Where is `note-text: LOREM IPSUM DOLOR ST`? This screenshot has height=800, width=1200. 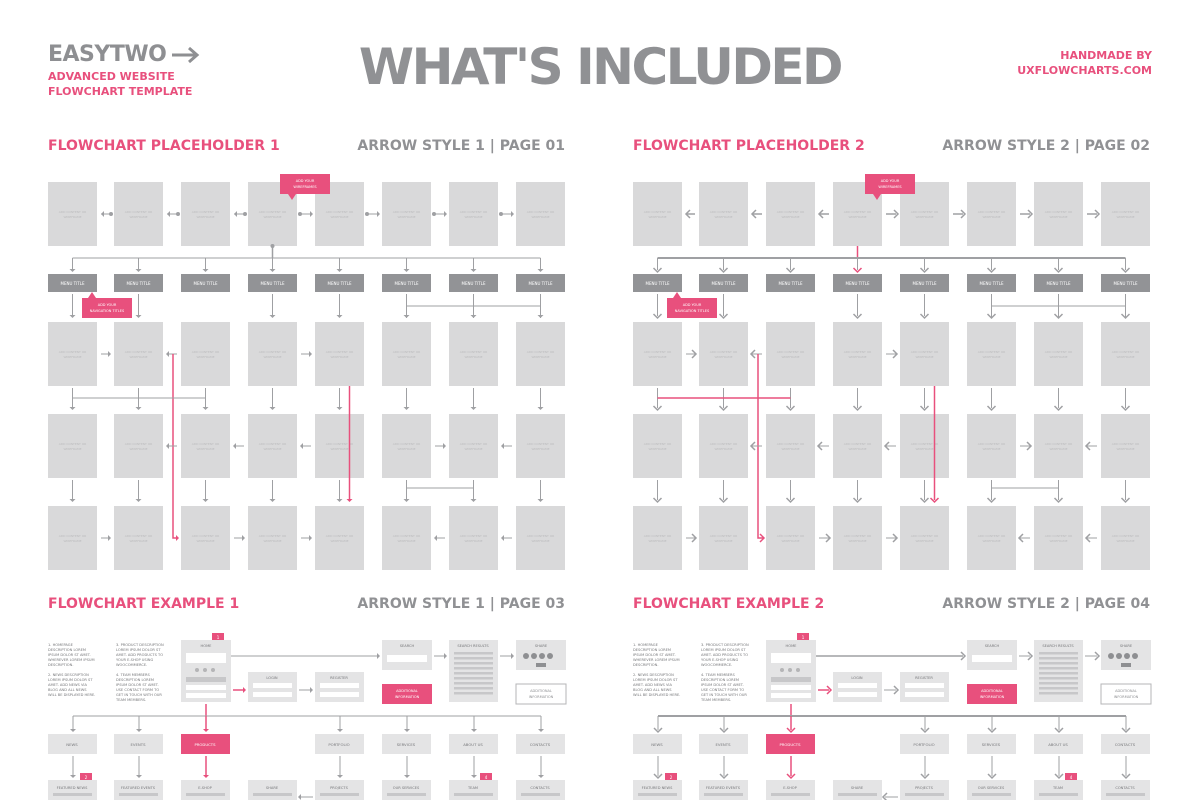
note-text: LOREM IPSUM DOLOR ST is located at coordinates (138, 650).